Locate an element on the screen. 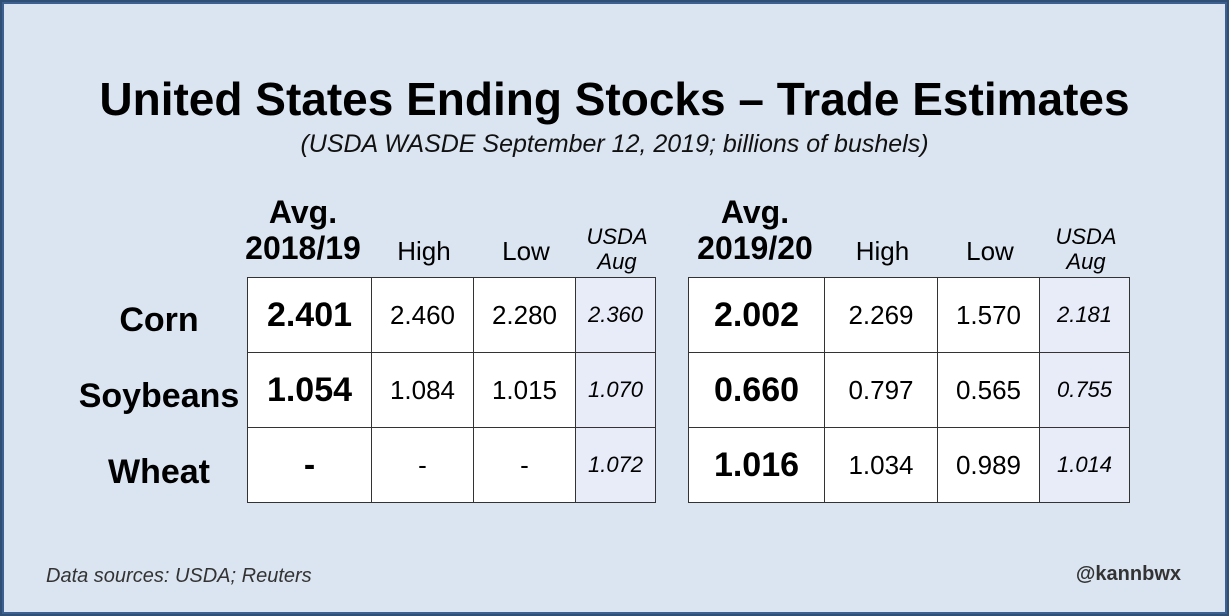  header-usda-aug-2018-19: USDA Aug is located at coordinates (617, 249).